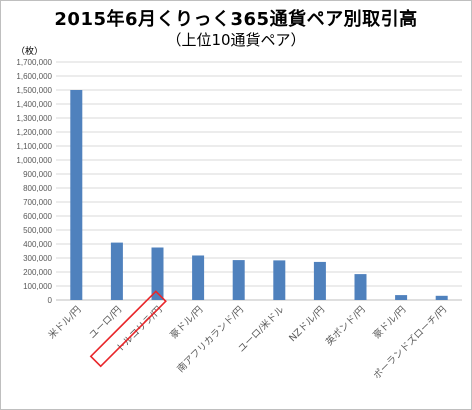 This screenshot has width=472, height=410. I want to click on y-tick-label: 100,000, so click(37, 286).